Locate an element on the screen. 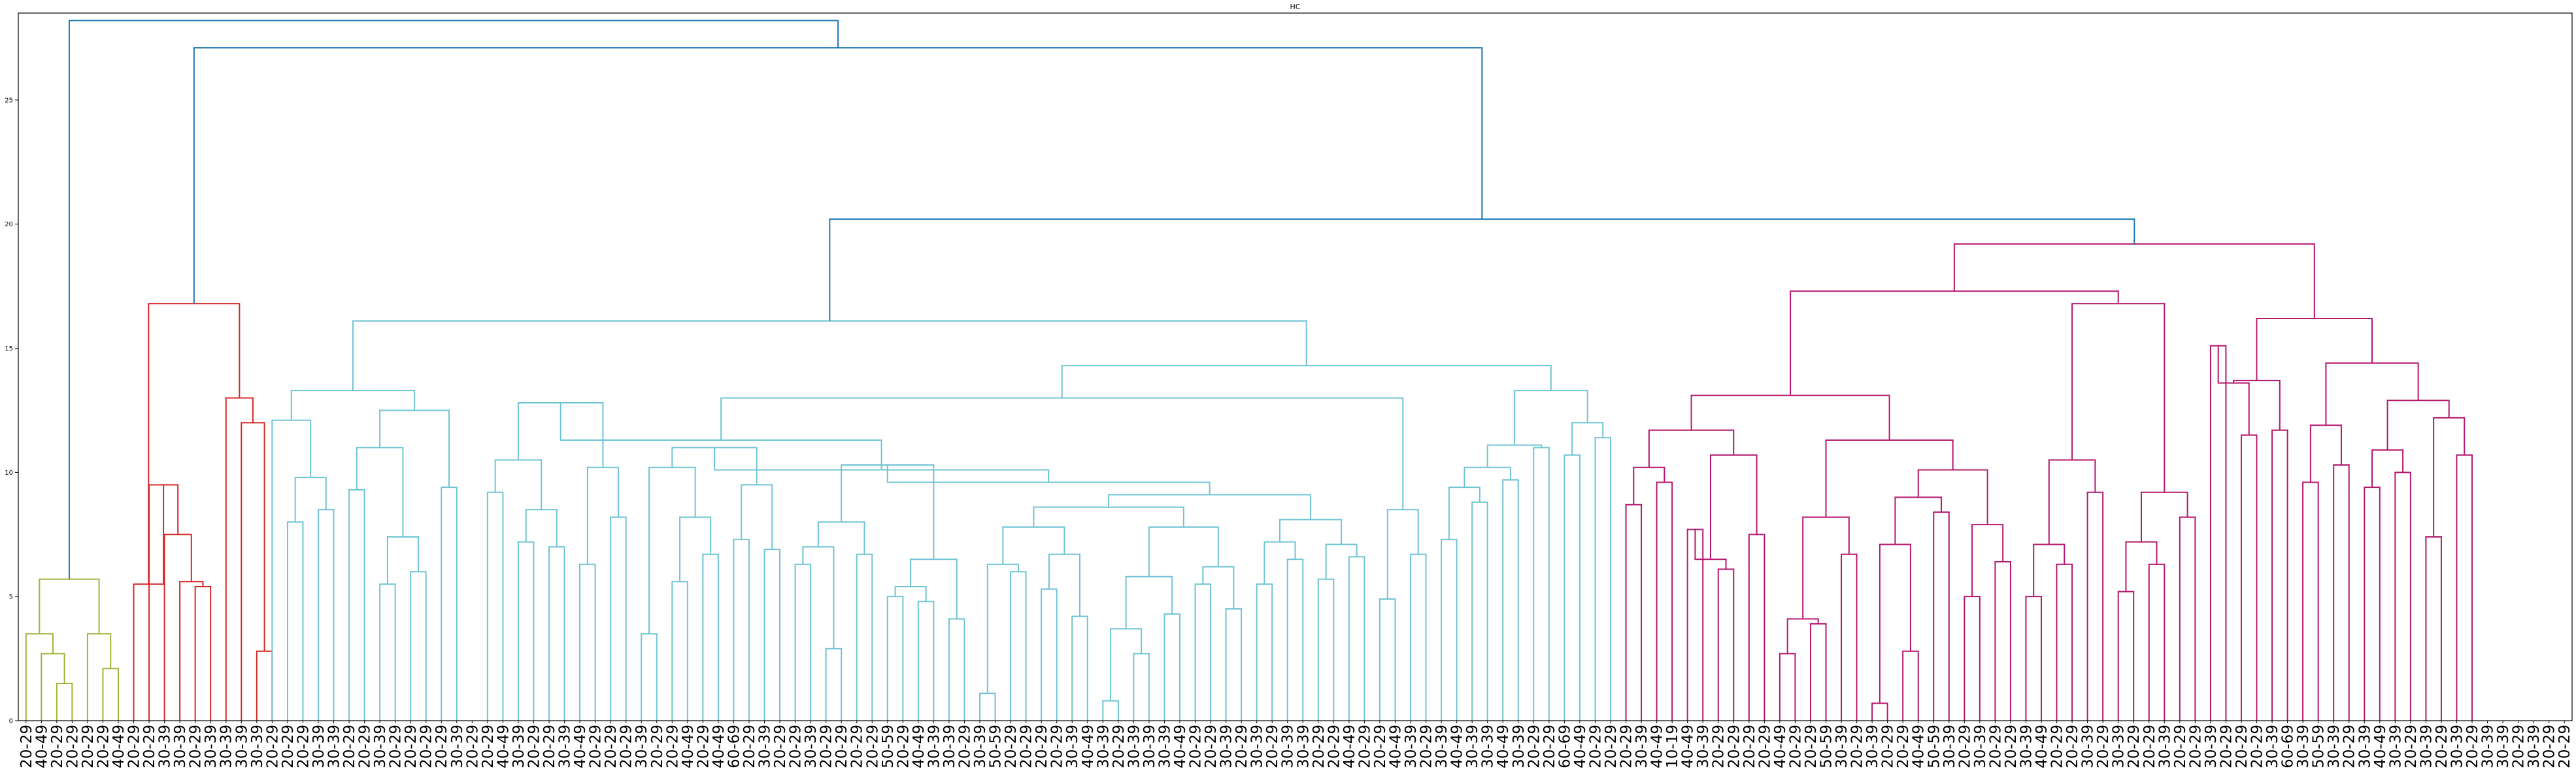  leaf-label: 50-59 is located at coordinates (889, 746).